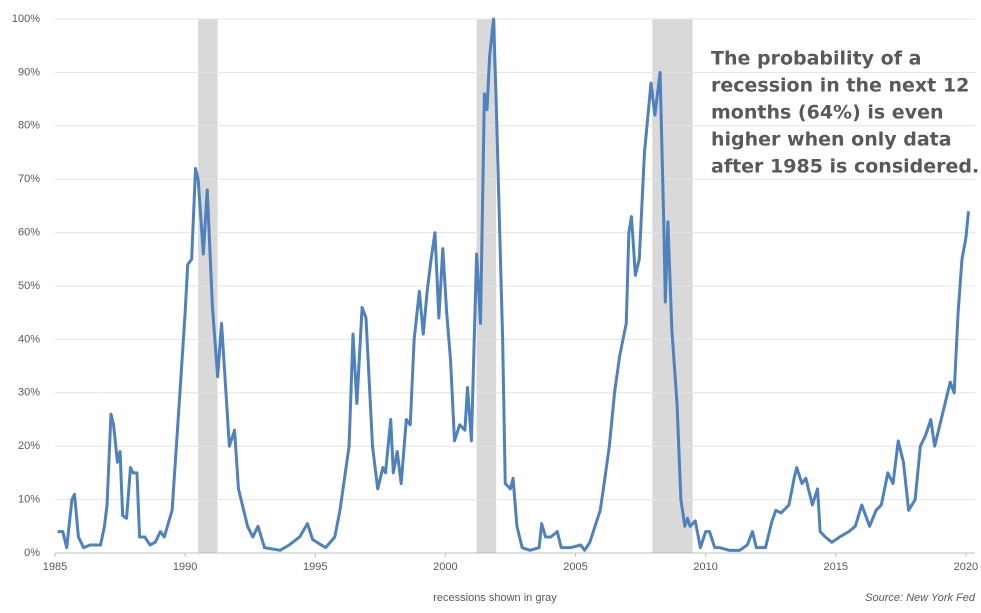 The image size is (981, 613). I want to click on x-tick-label: 1985, so click(55, 567).